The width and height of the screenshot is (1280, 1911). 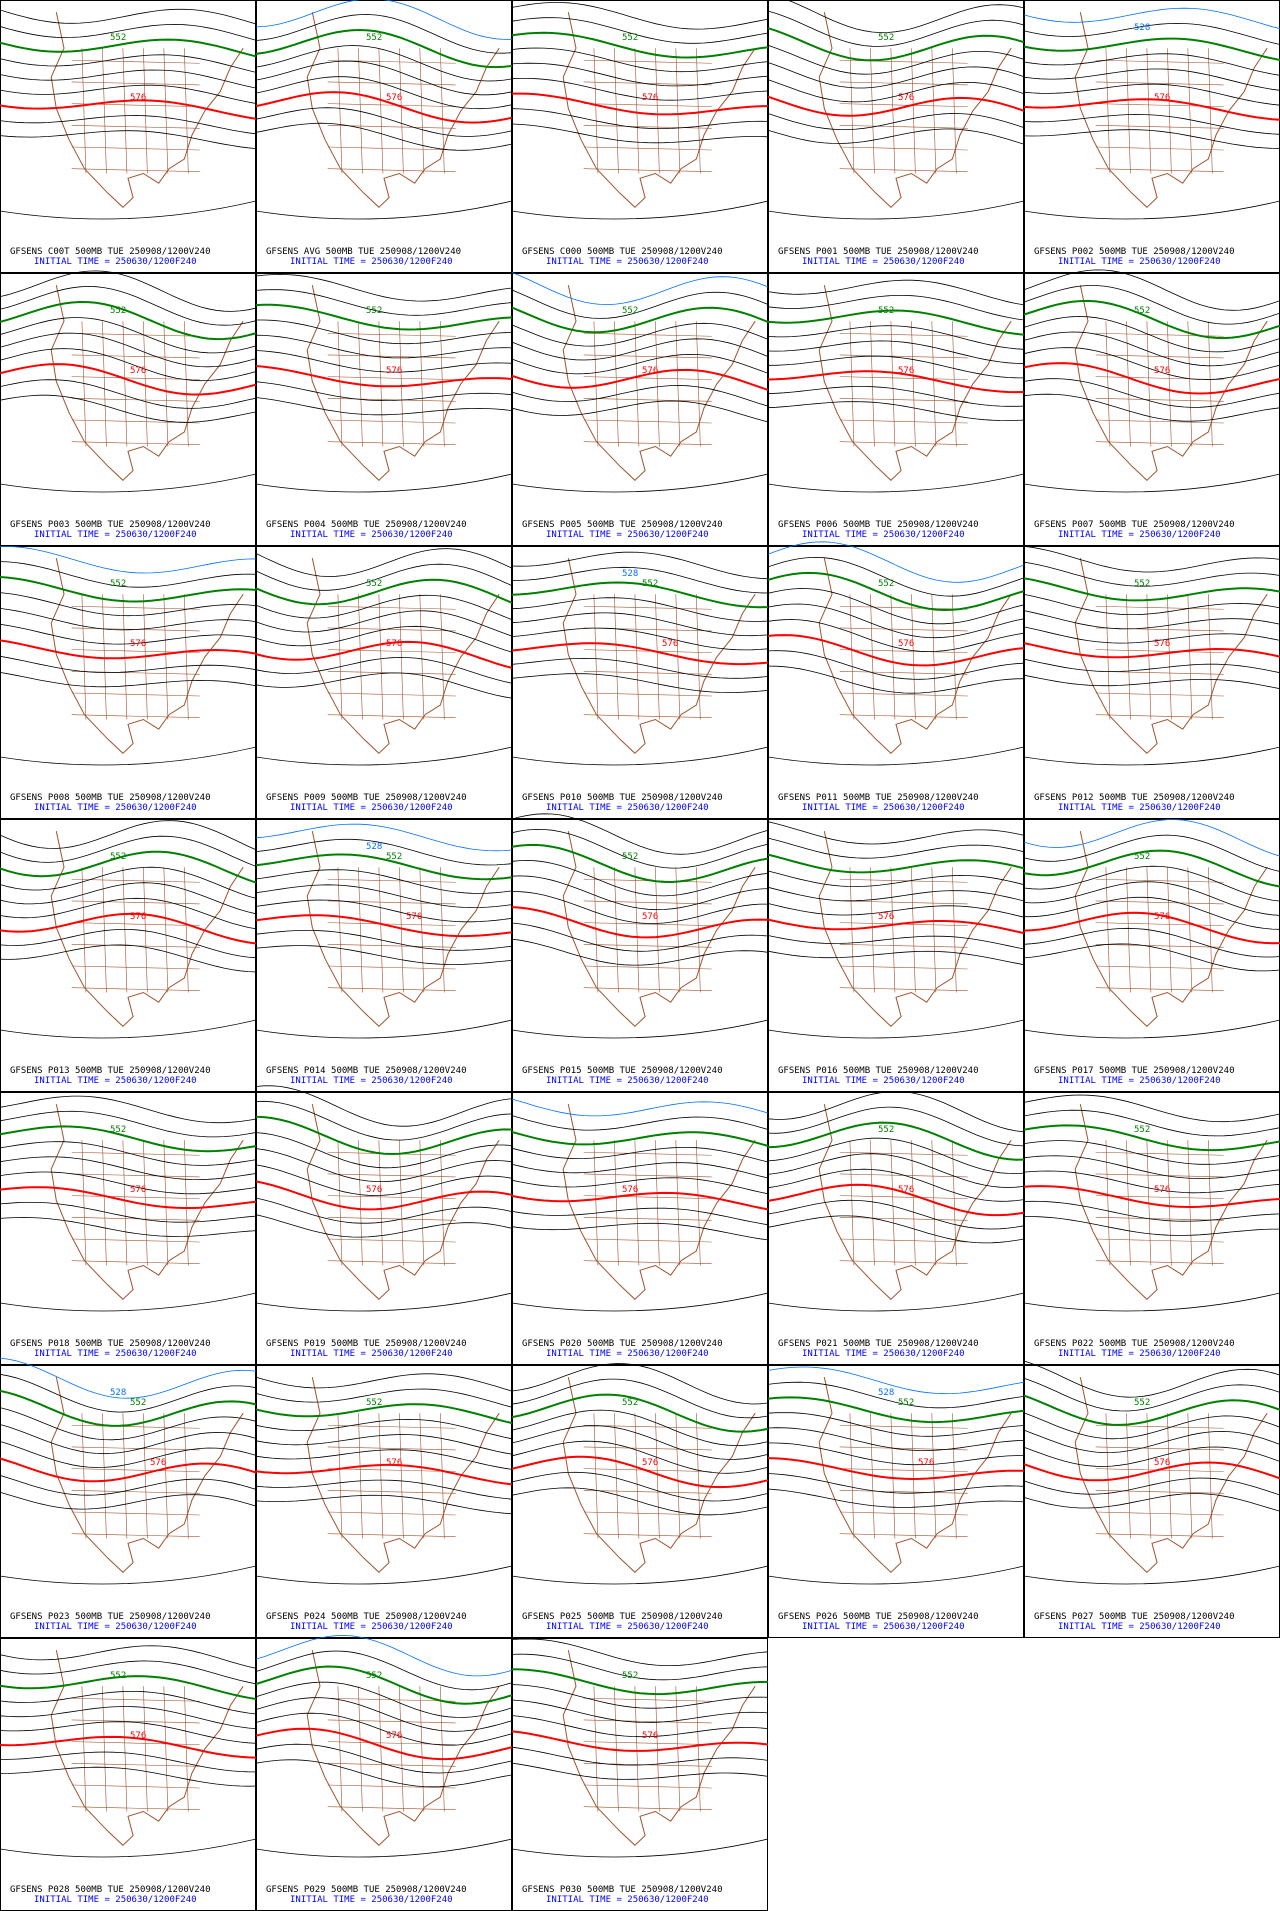 I want to click on panel-title: GFSENS P025 500MB TUE 250908/1200V240, so click(x=622, y=1617).